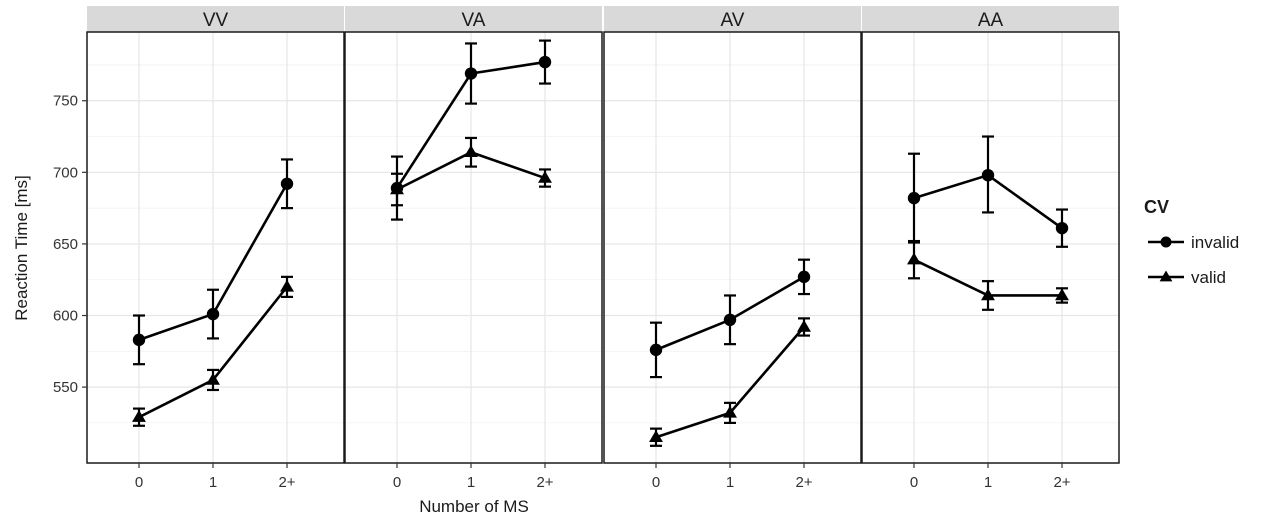 The height and width of the screenshot is (523, 1267). Describe the element at coordinates (65, 387) in the screenshot. I see `y-tick-label: 550` at that location.